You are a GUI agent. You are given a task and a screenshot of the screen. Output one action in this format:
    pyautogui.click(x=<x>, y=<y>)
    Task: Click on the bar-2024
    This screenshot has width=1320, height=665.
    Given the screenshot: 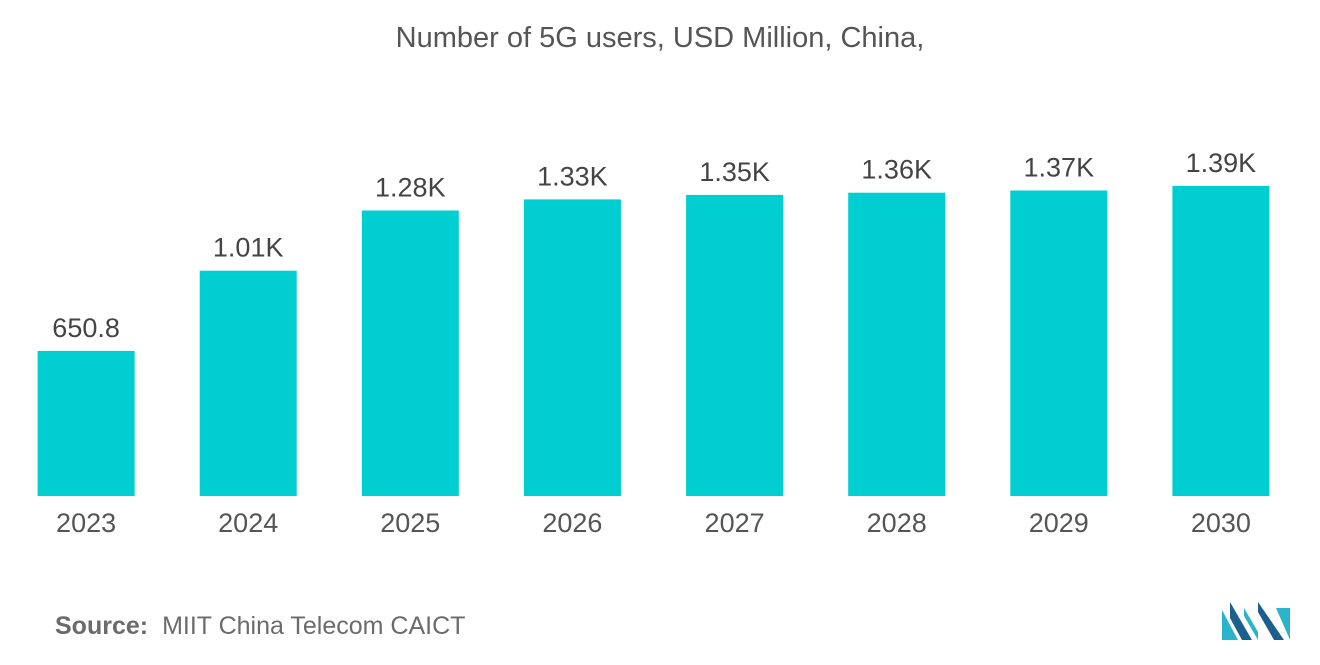 What is the action you would take?
    pyautogui.click(x=248, y=383)
    